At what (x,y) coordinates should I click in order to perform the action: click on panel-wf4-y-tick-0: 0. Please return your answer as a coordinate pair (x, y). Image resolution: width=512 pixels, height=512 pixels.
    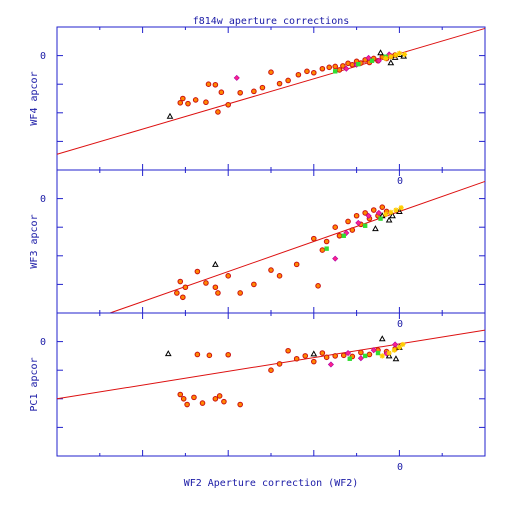
    Looking at the image, I should click on (43, 56).